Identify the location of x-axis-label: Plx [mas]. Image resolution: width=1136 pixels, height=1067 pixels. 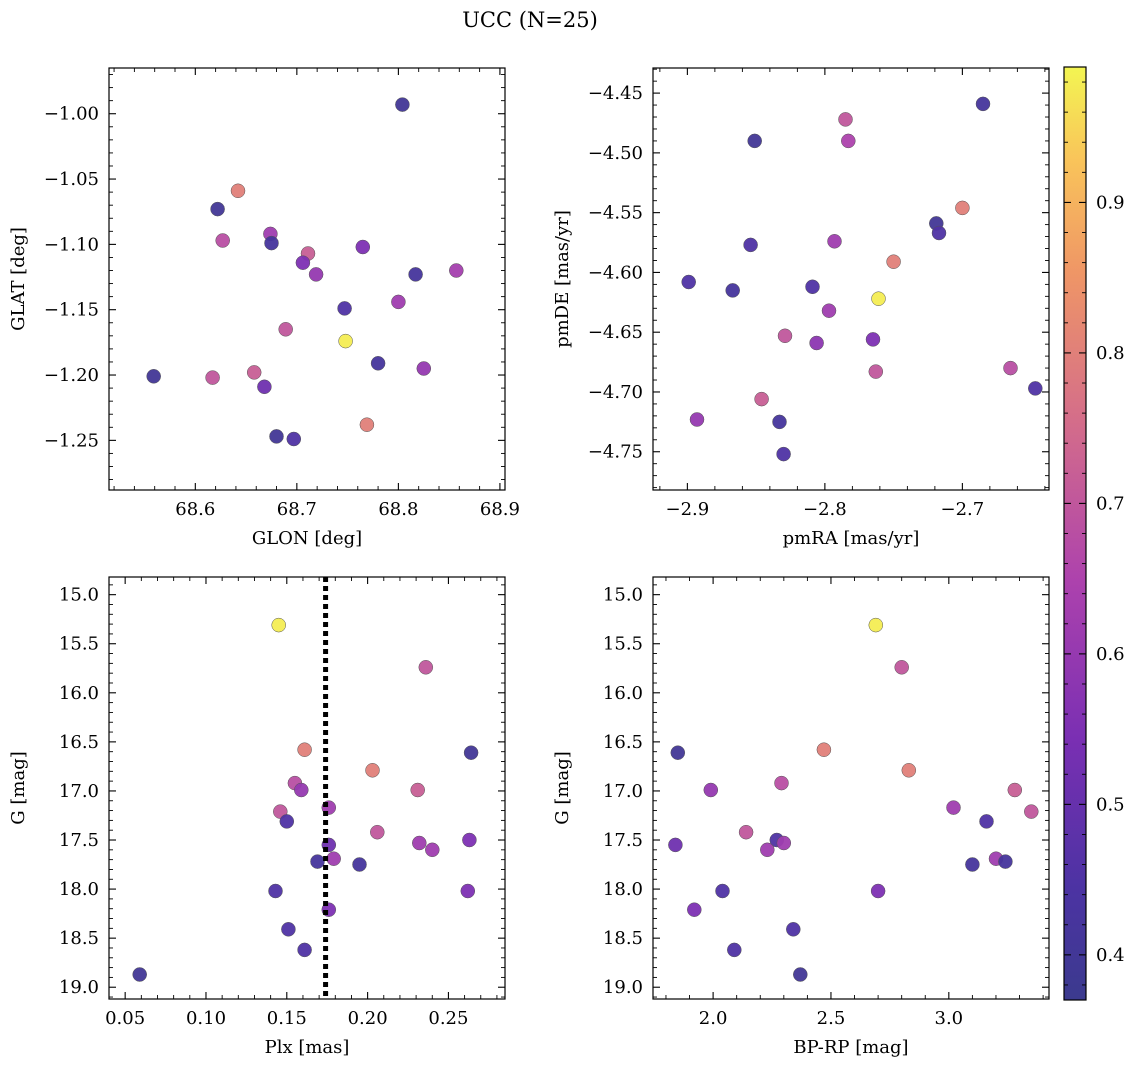
(307, 1047).